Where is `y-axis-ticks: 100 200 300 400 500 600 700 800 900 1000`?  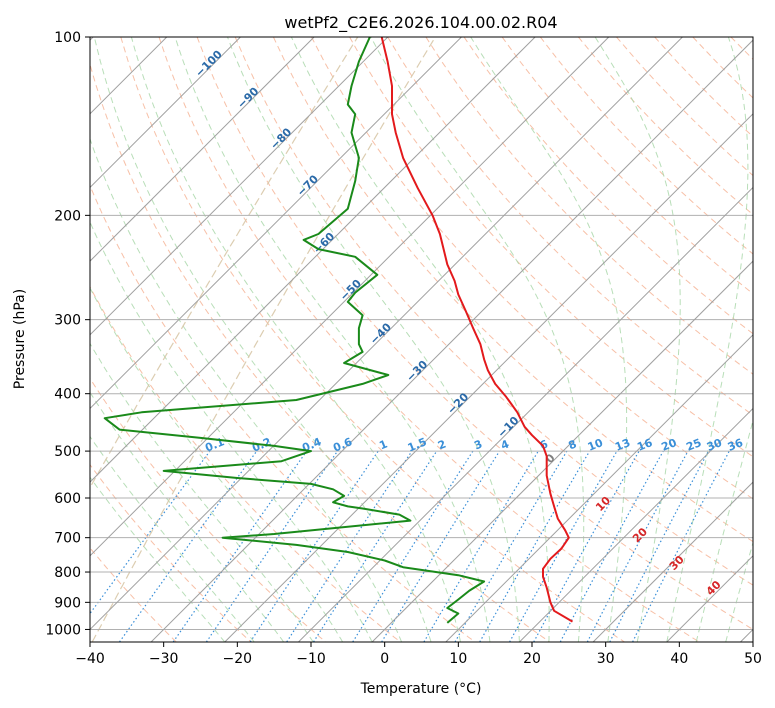 y-axis-ticks: 100 200 300 400 500 600 700 800 900 1000 is located at coordinates (67, 334).